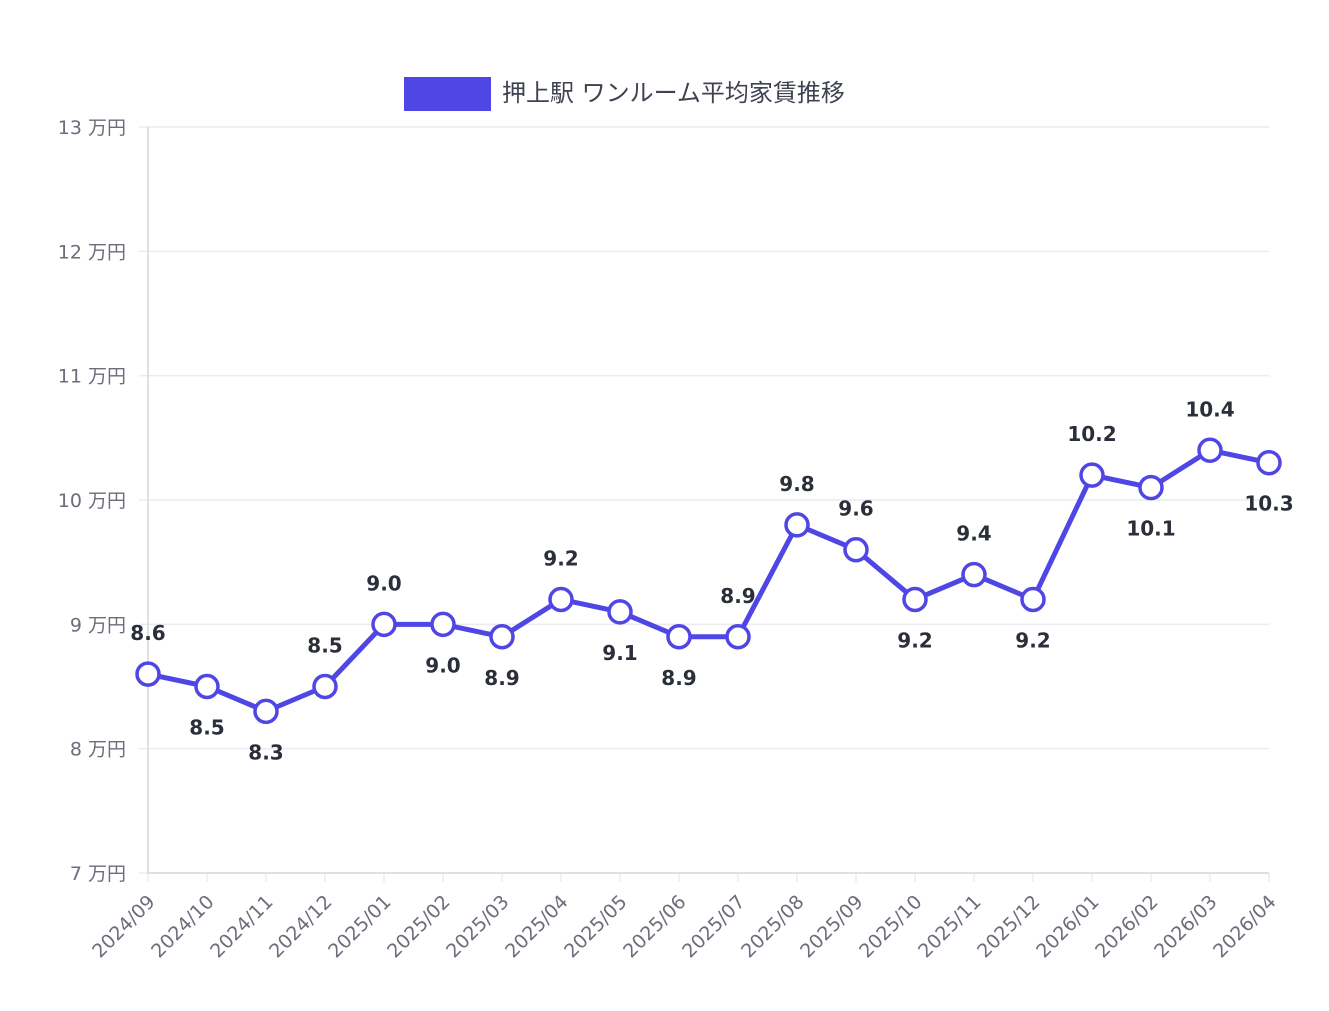 Image resolution: width=1329 pixels, height=1011 pixels. I want to click on ytick-label: 9 万円, so click(98, 625).